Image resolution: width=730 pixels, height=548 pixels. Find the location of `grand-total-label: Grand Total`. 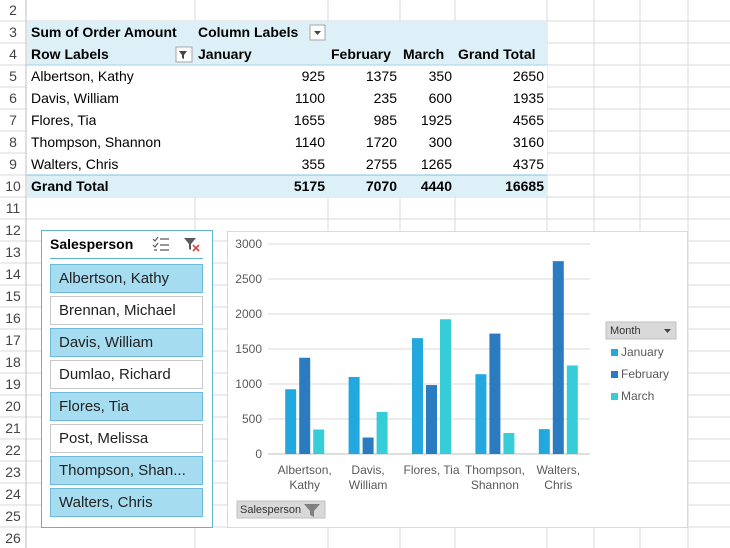

grand-total-label: Grand Total is located at coordinates (70, 186).